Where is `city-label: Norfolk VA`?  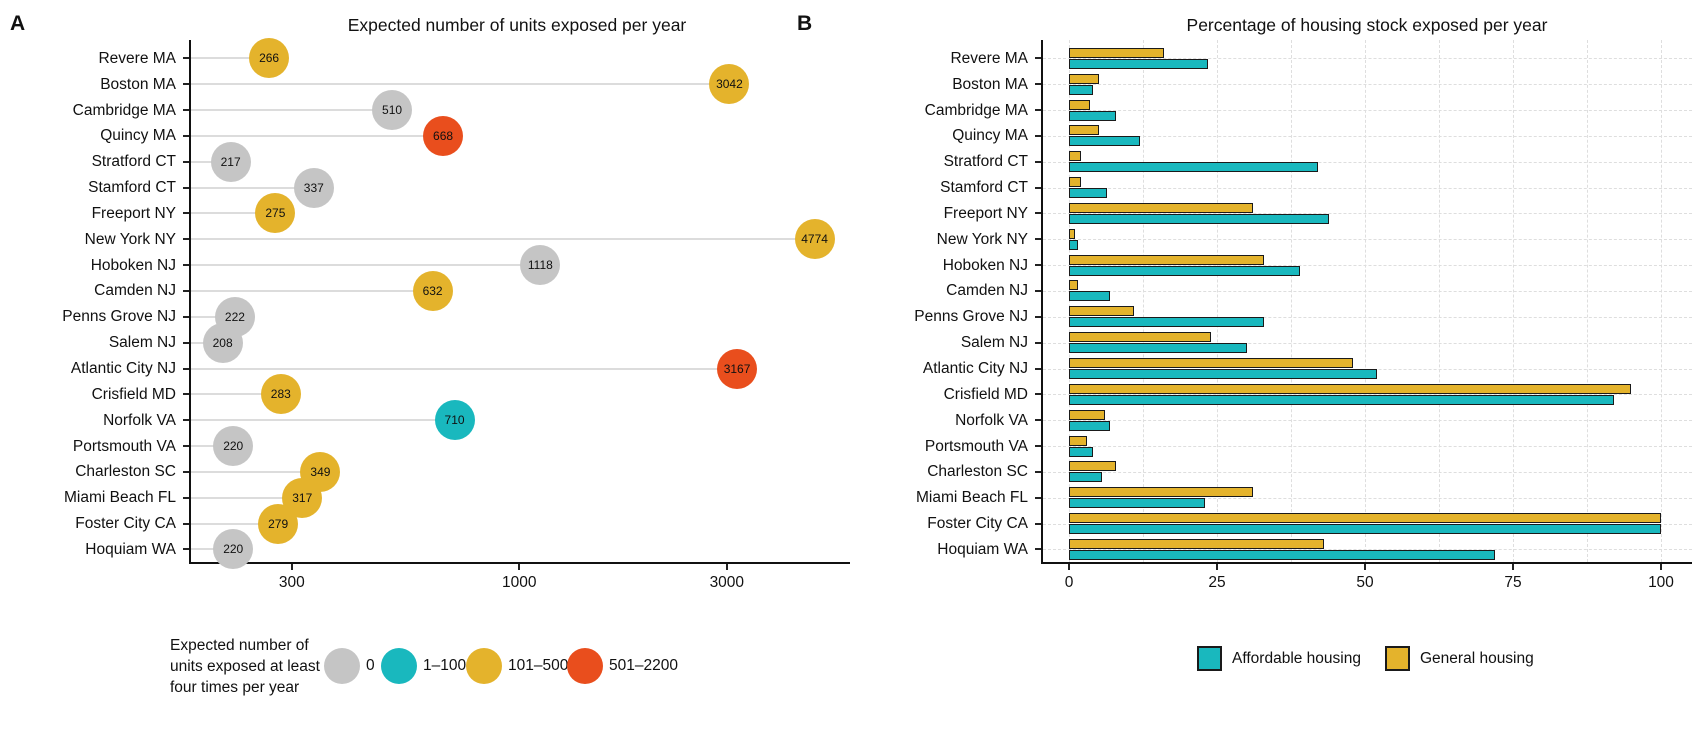 city-label: Norfolk VA is located at coordinates (991, 420).